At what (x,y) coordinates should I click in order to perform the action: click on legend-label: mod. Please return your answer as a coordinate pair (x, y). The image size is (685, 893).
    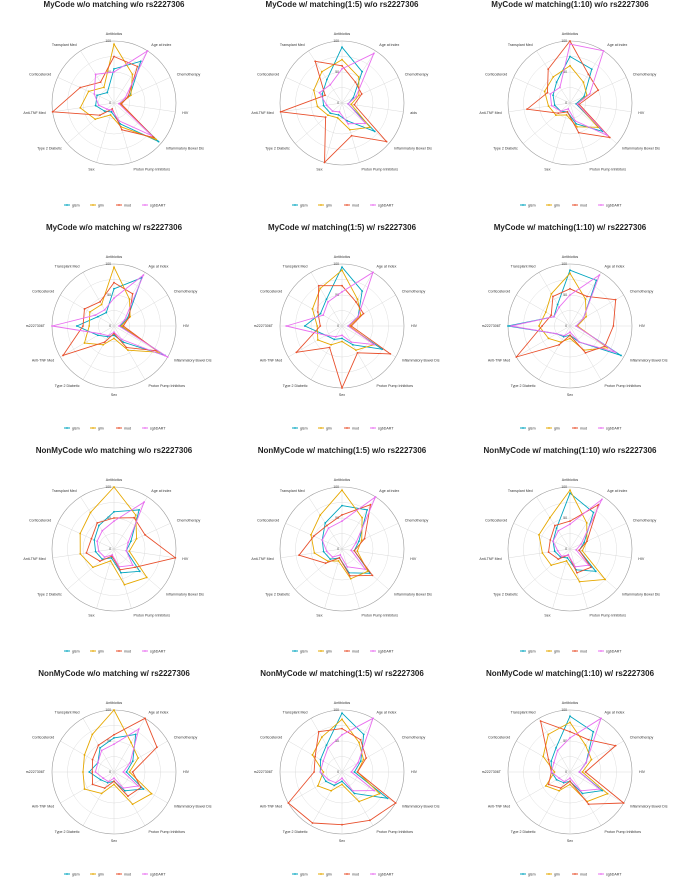
    Looking at the image, I should click on (127, 651).